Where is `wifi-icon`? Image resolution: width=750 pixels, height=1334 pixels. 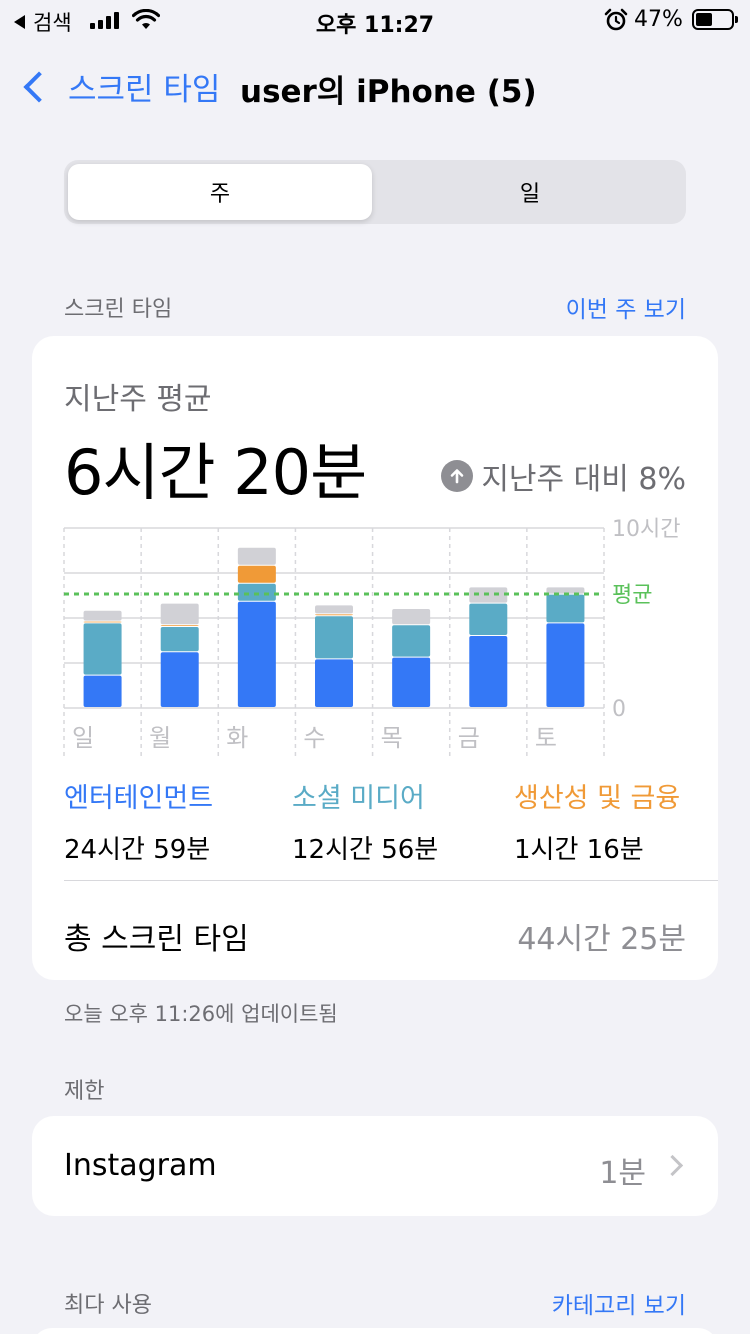
wifi-icon is located at coordinates (146, 19).